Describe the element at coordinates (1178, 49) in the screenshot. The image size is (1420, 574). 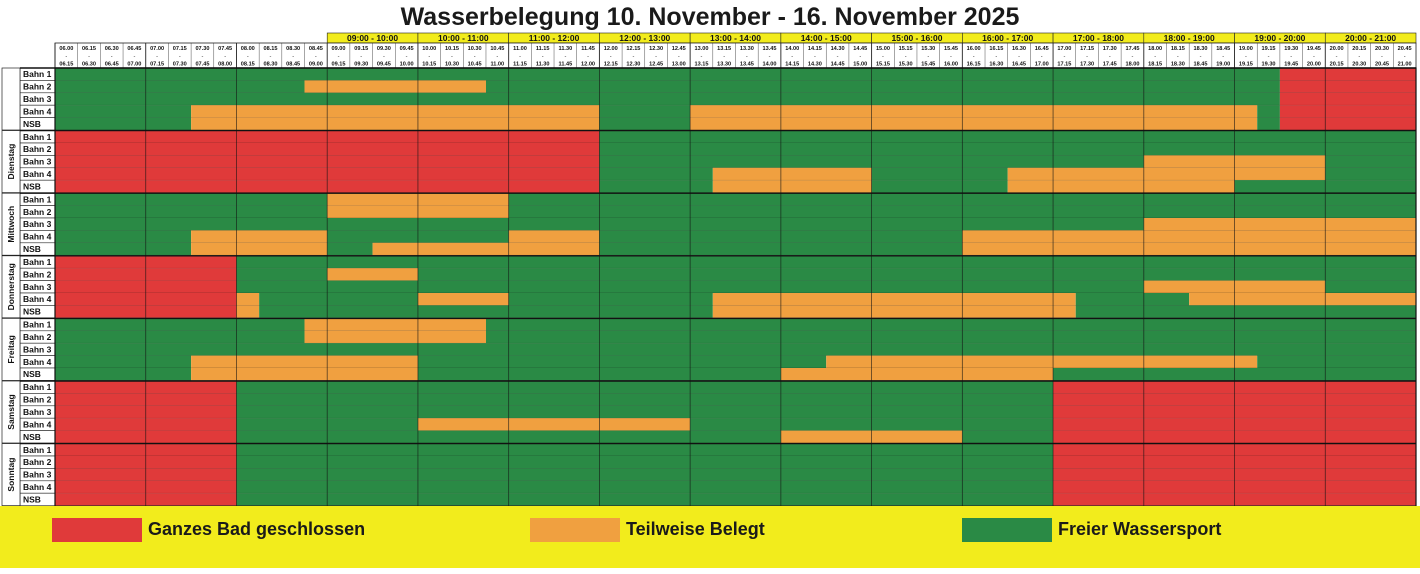
I see `slot-start-label: 18.15` at that location.